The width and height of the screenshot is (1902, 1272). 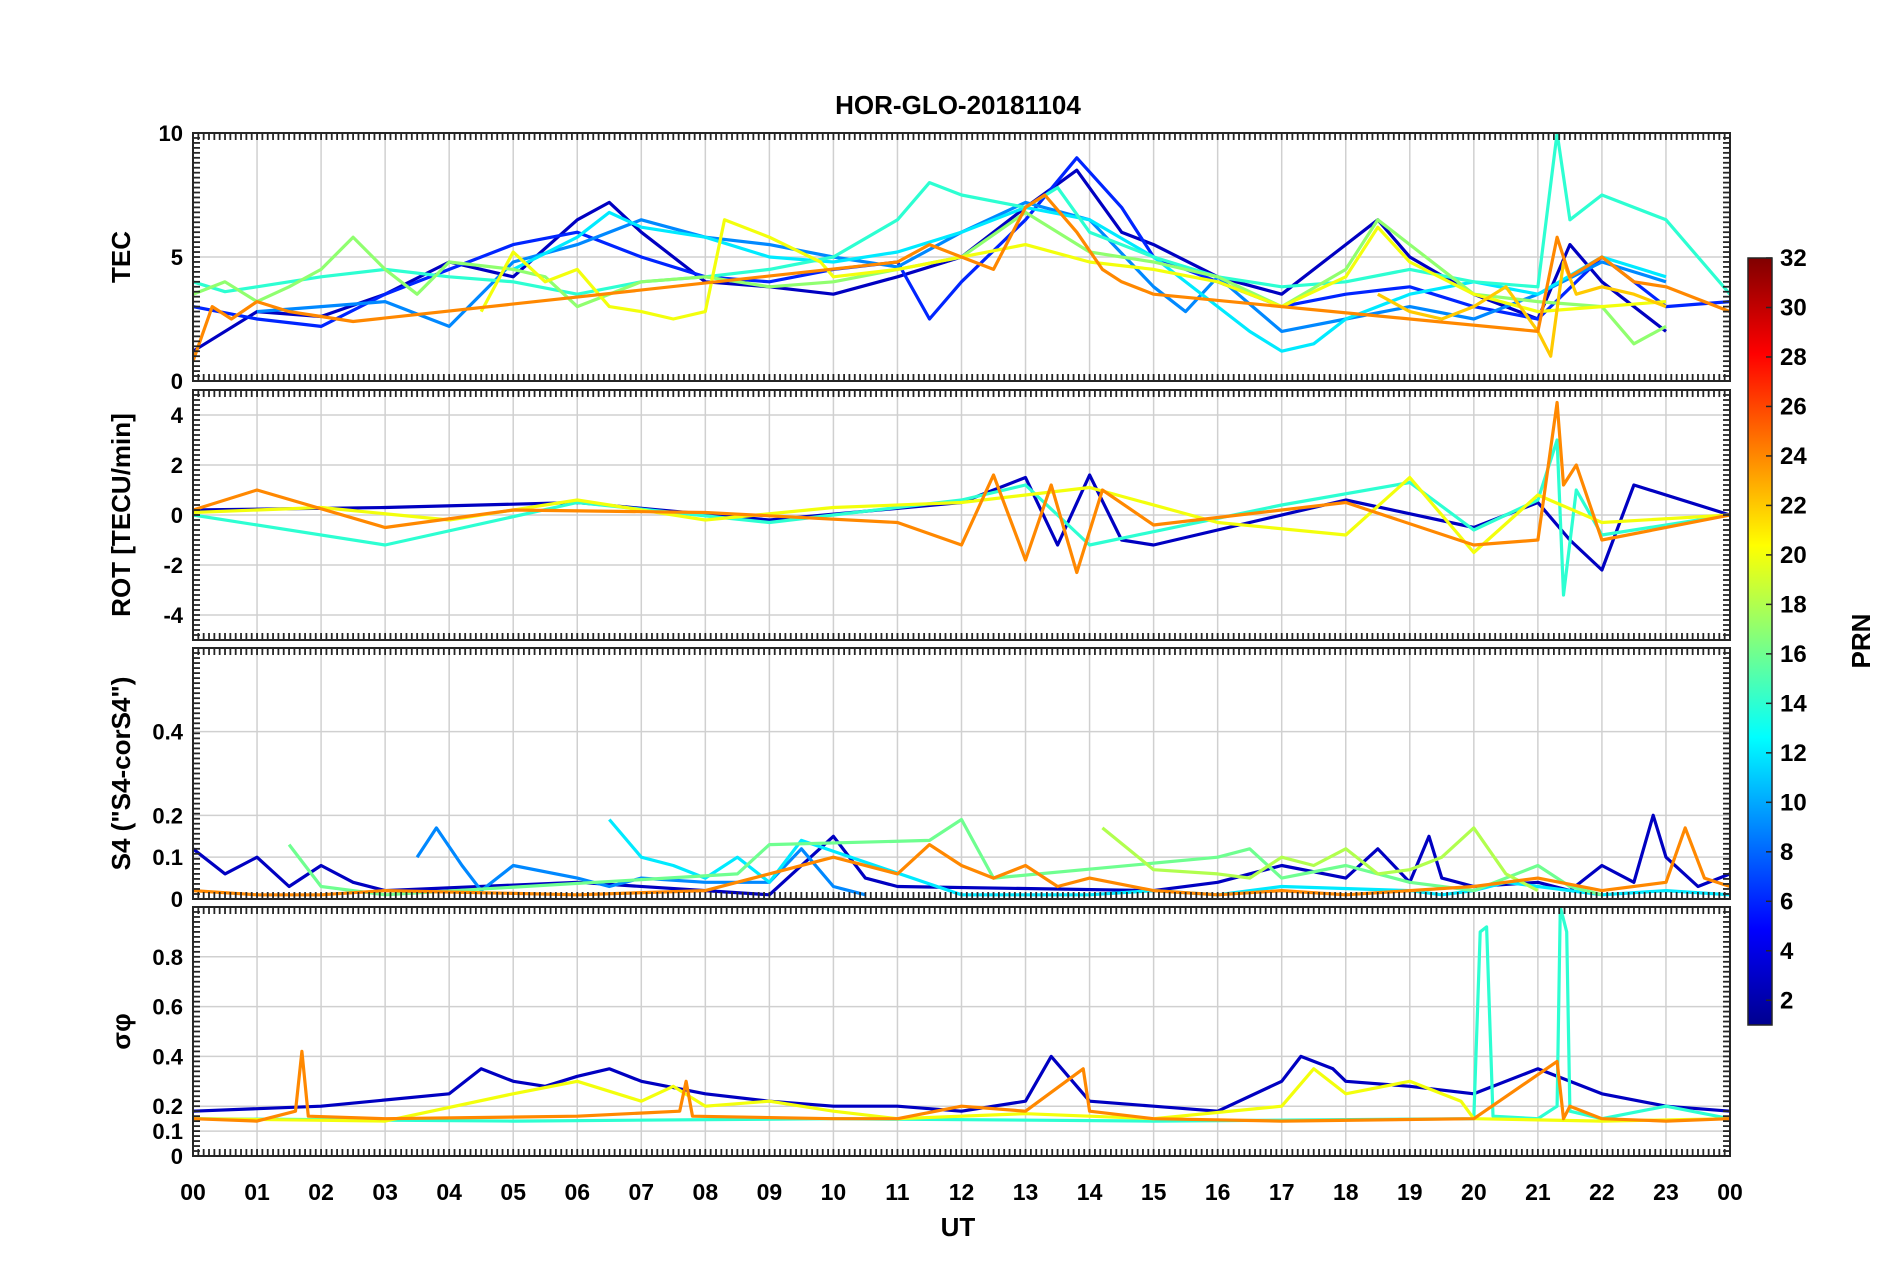 I want to click on x-tick-label: 03, so click(x=385, y=1192).